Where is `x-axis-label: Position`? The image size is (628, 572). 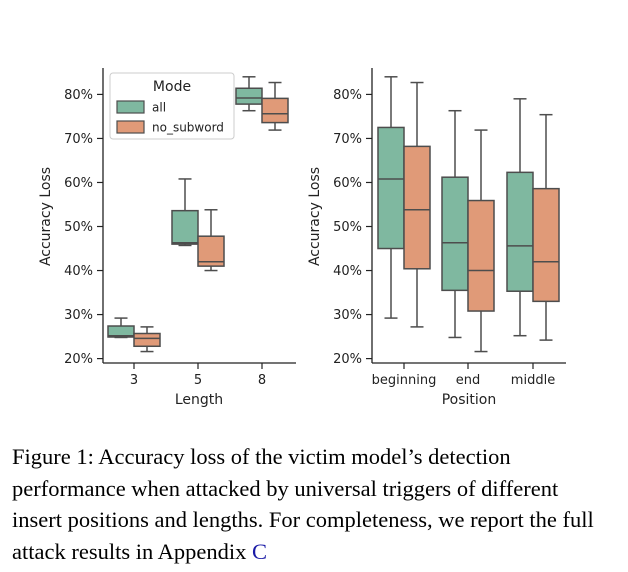 x-axis-label: Position is located at coordinates (469, 400).